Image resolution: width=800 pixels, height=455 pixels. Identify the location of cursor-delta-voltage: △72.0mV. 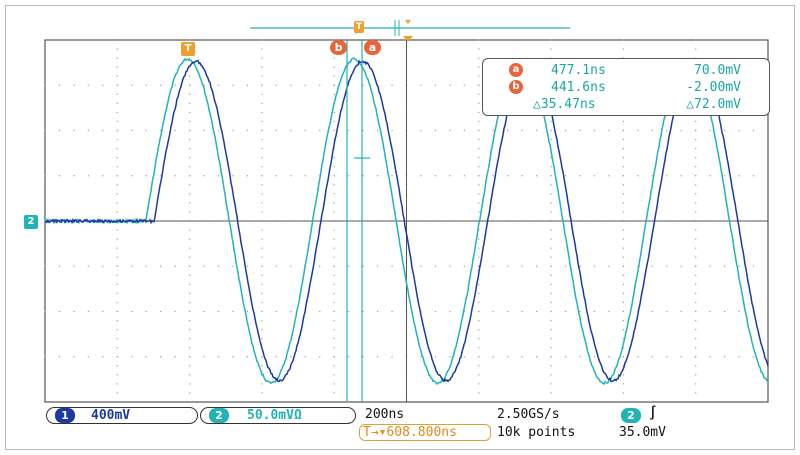
(713, 104).